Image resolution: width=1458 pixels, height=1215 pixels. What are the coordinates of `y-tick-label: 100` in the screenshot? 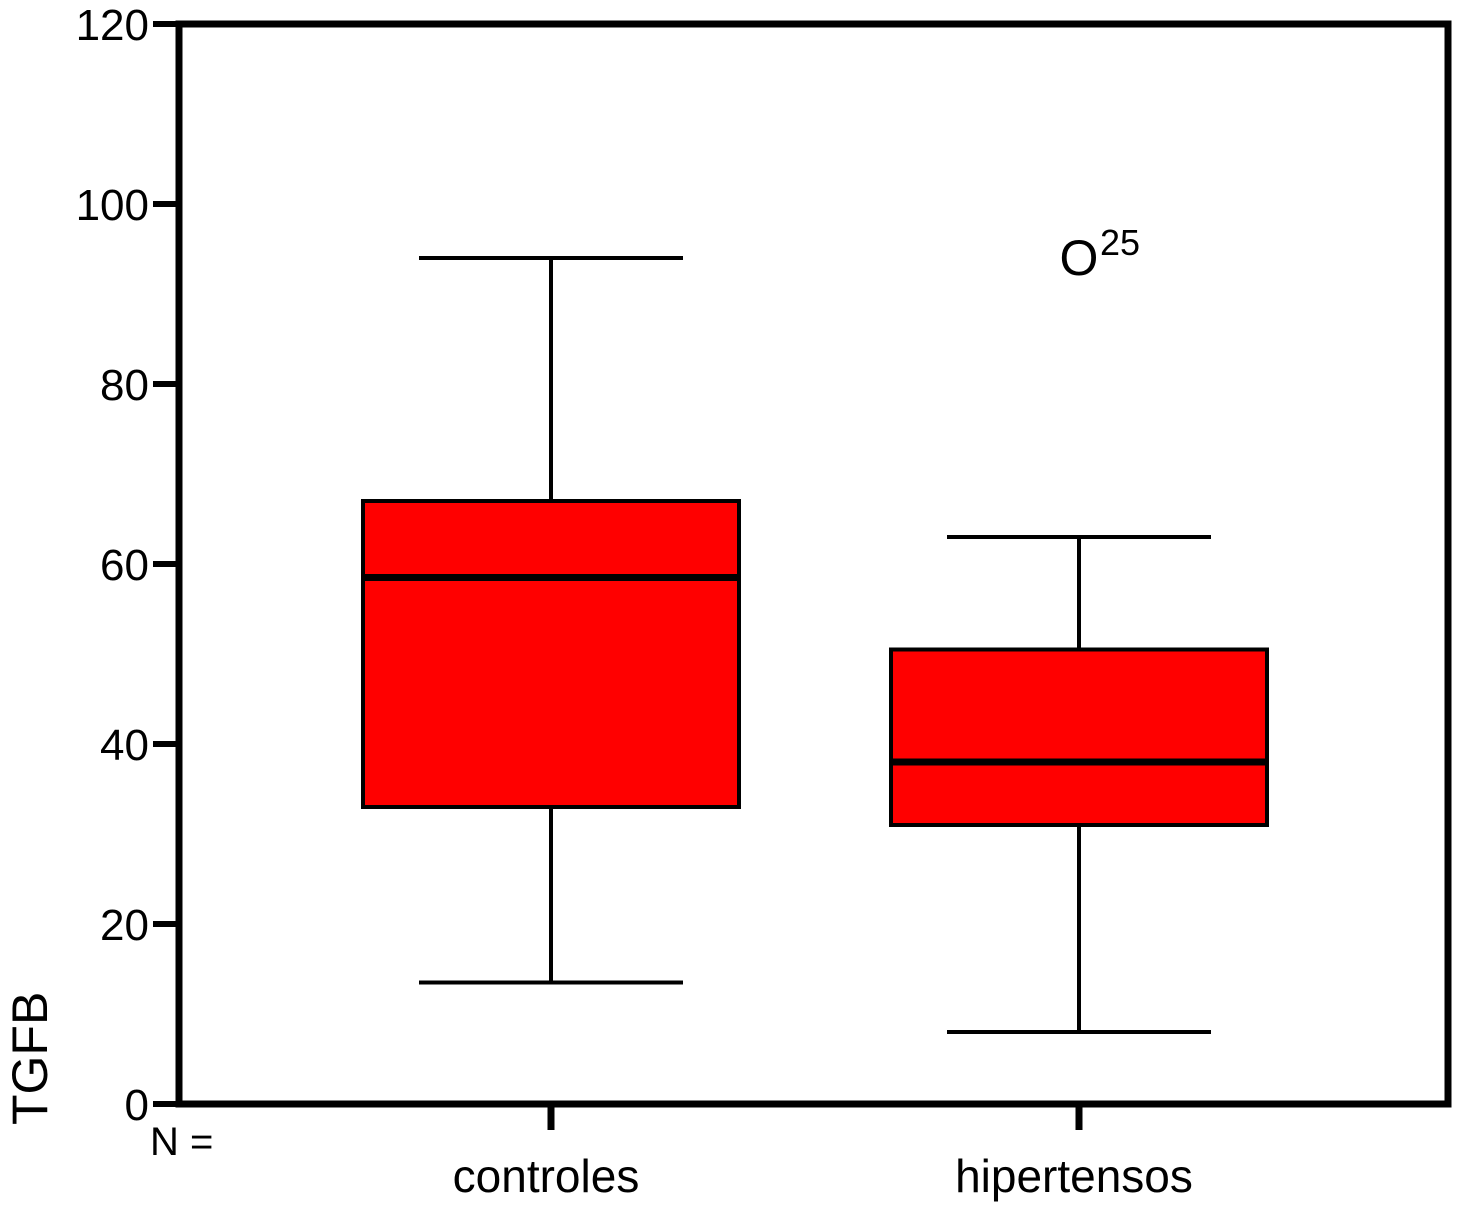 It's located at (112, 205).